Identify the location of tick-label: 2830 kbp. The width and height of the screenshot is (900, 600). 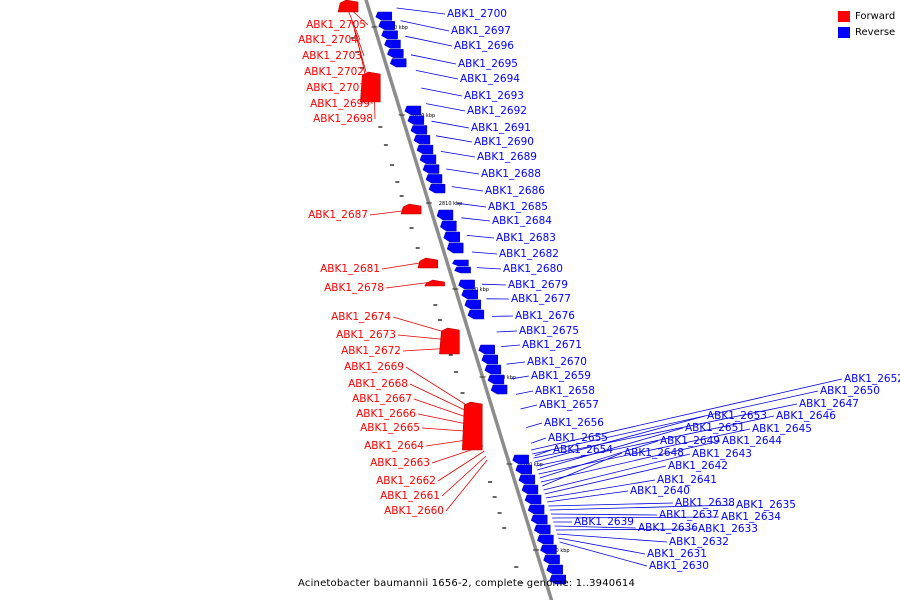
(396, 28).